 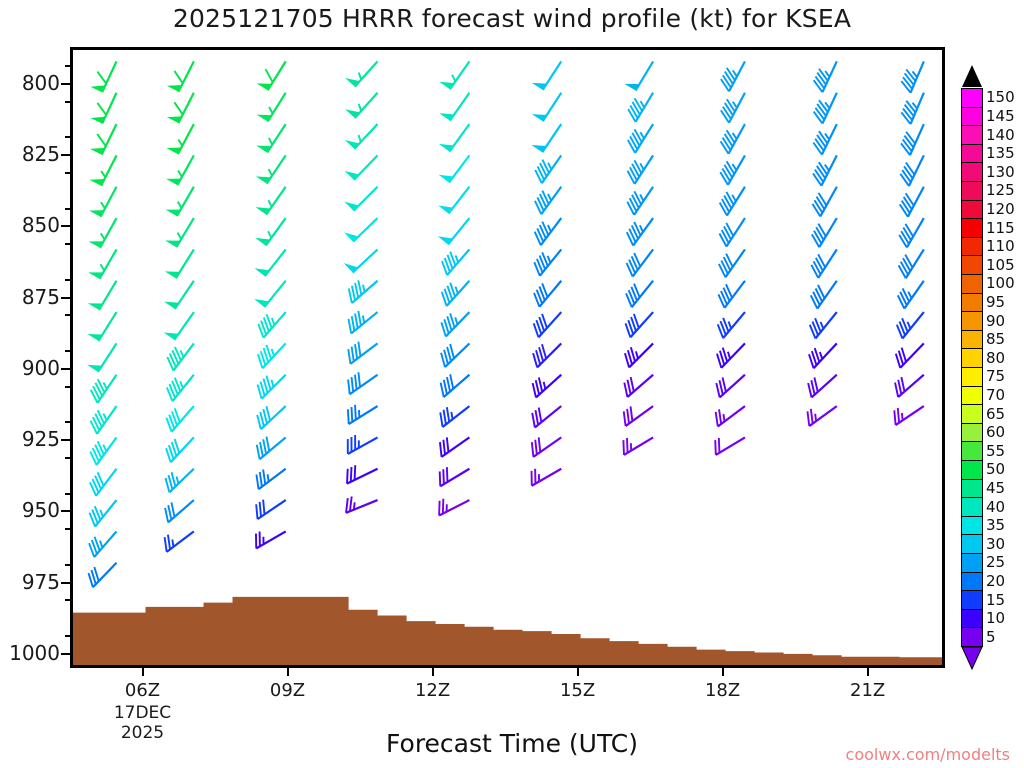 I want to click on colorbar-tick-label: 85, so click(x=996, y=339).